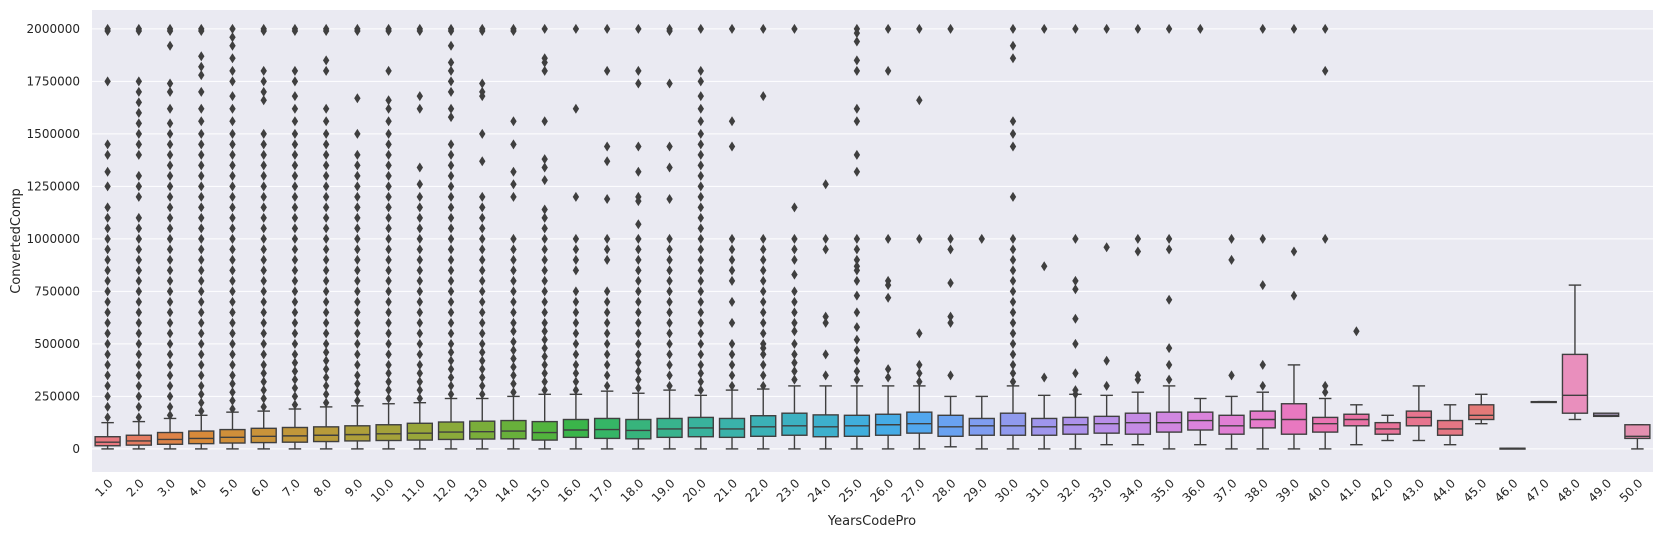 This screenshot has width=1653, height=540. I want to click on x-tick-label: 20.0, so click(694, 490).